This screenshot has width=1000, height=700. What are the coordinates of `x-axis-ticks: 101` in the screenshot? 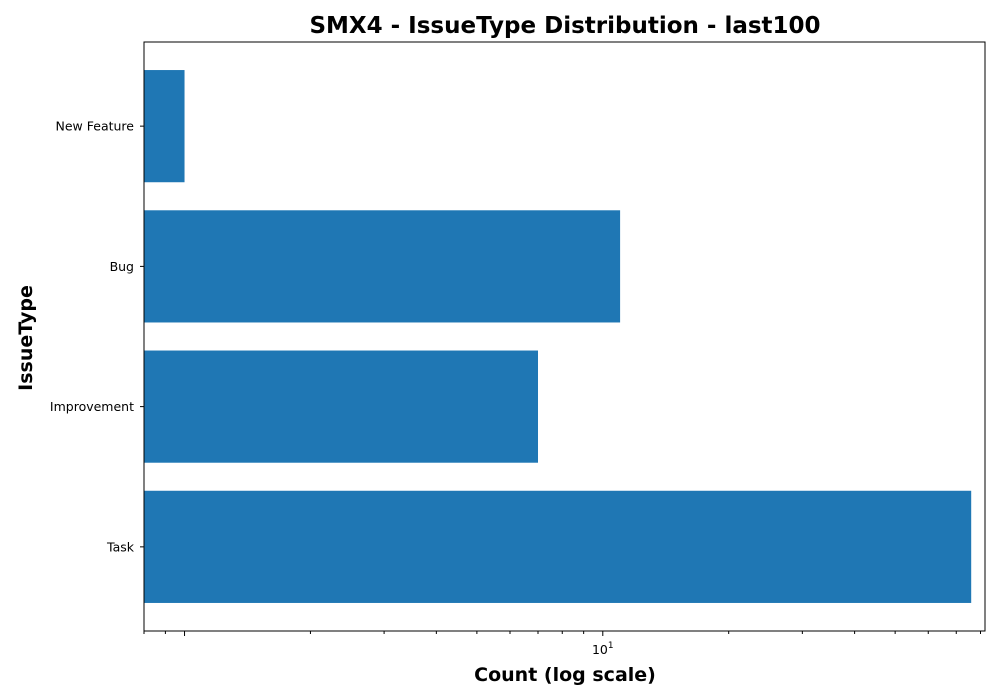 It's located at (562, 644).